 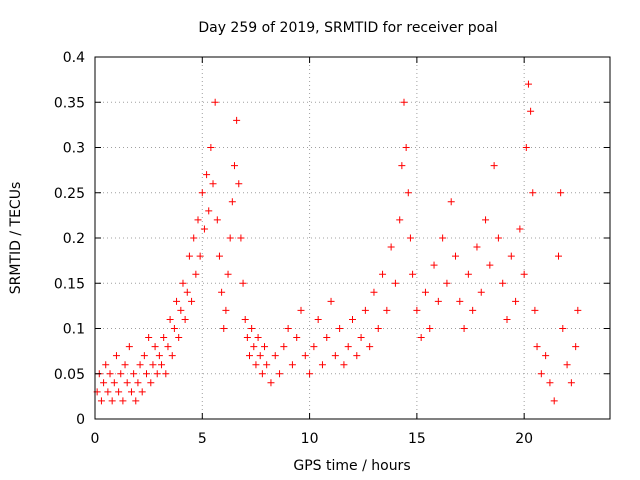 I want to click on y-tick-label: 0.15, so click(x=69, y=284).